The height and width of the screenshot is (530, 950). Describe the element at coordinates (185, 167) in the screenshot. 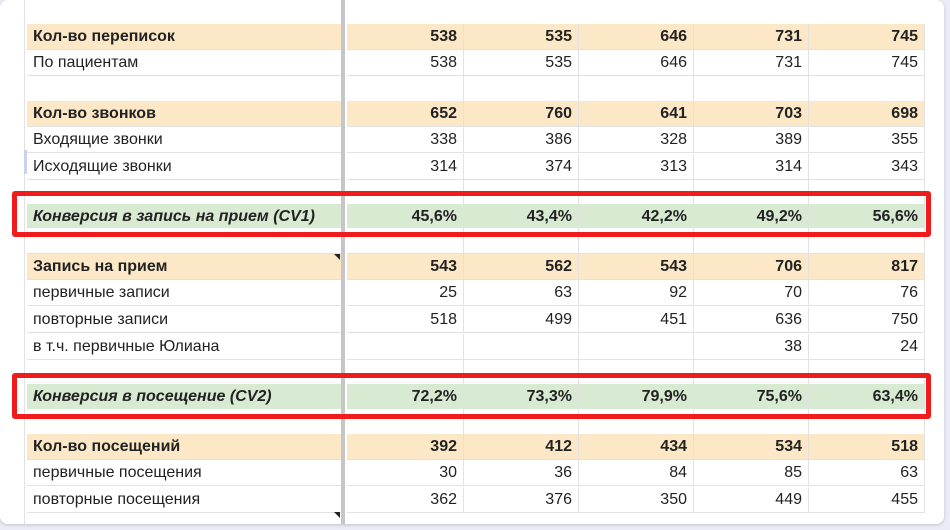

I see `row-label-cell: Исходящие звонки` at that location.